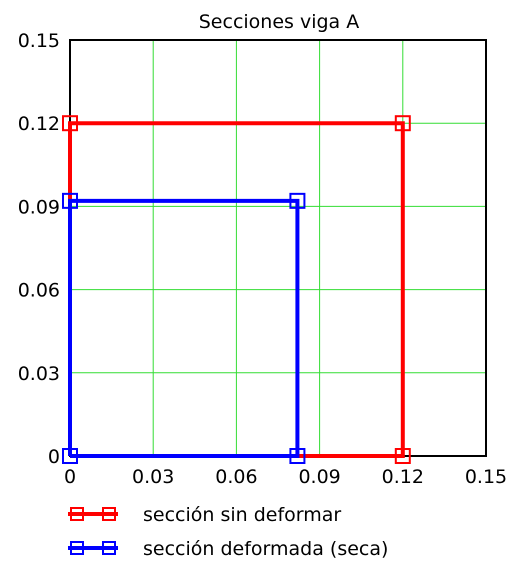  Describe the element at coordinates (319, 477) in the screenshot. I see `x-tick-label: 0.09` at that location.